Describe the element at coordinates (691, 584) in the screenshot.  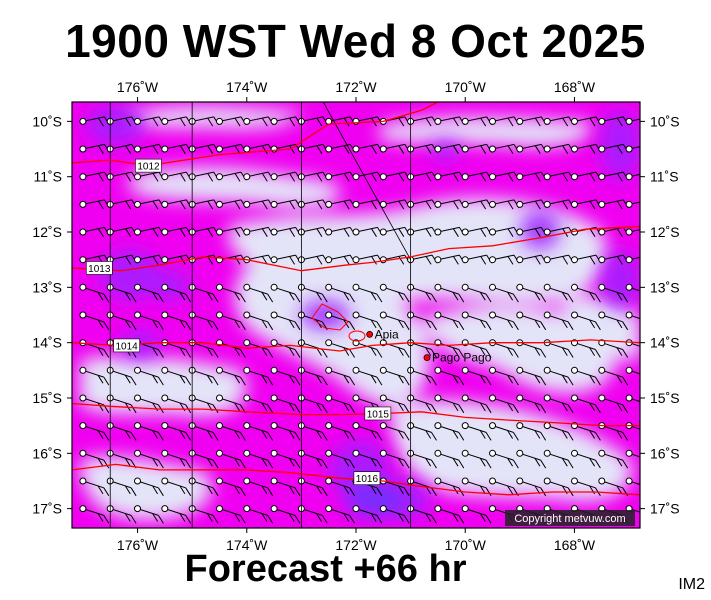
I see `image-code: IM2` at that location.